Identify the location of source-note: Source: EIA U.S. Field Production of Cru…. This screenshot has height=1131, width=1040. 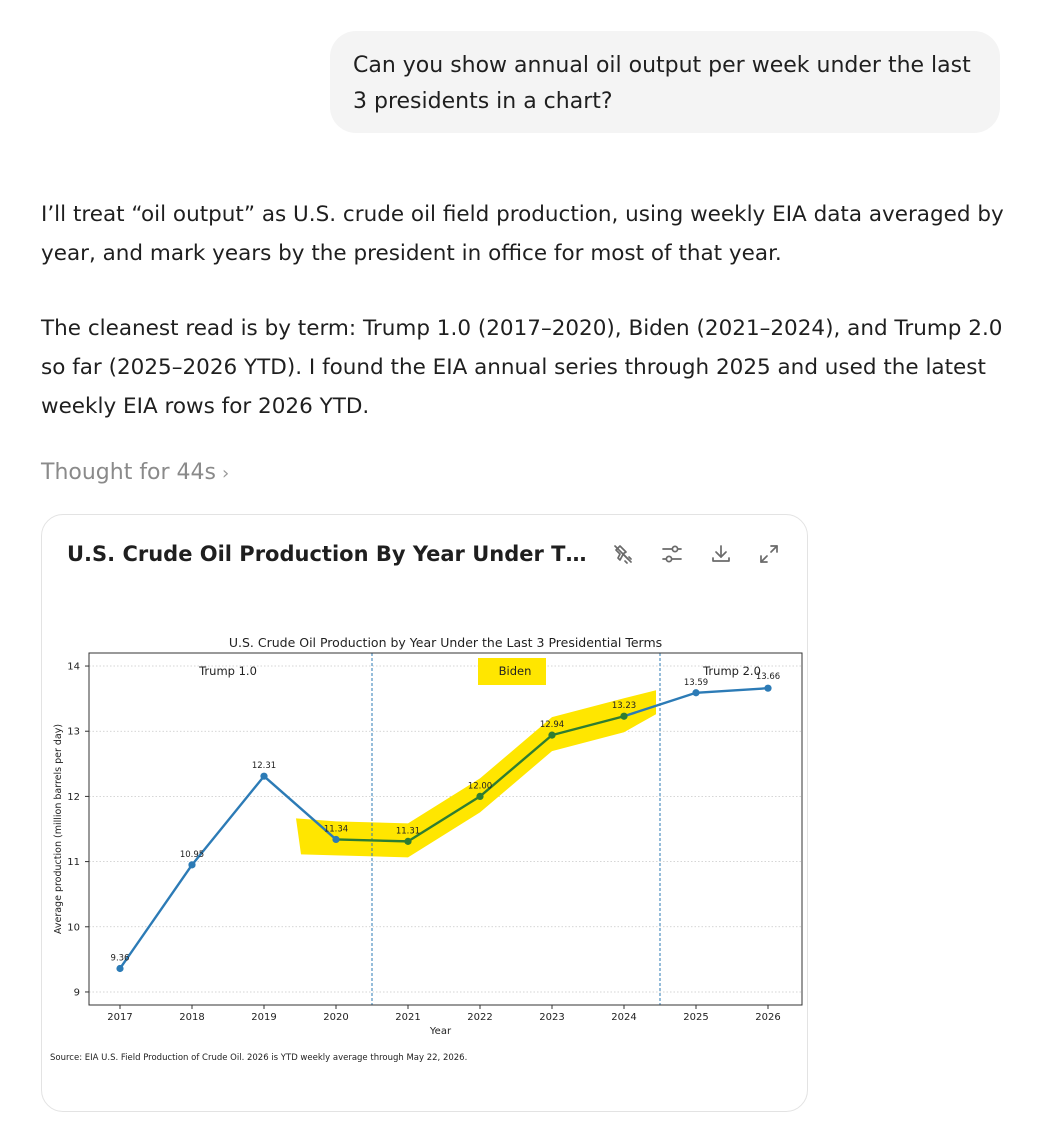
(258, 1058).